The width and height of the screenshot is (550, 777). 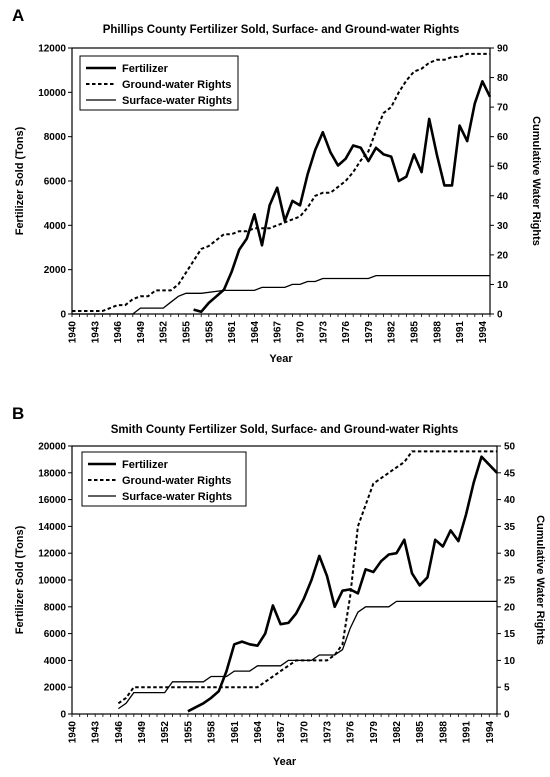 I want to click on y-left-tick-label: 18000, so click(x=52, y=473).